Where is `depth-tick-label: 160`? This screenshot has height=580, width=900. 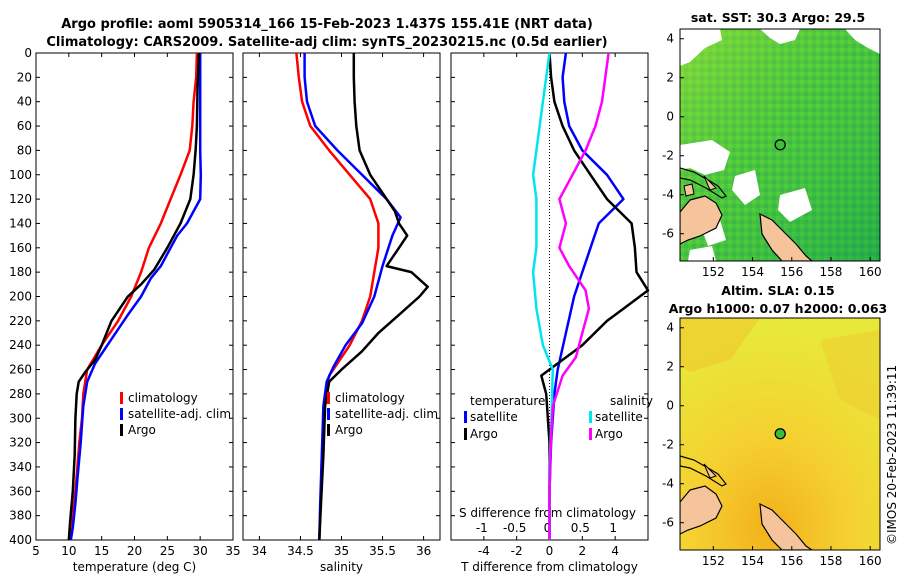
depth-tick-label: 160 is located at coordinates (20, 248).